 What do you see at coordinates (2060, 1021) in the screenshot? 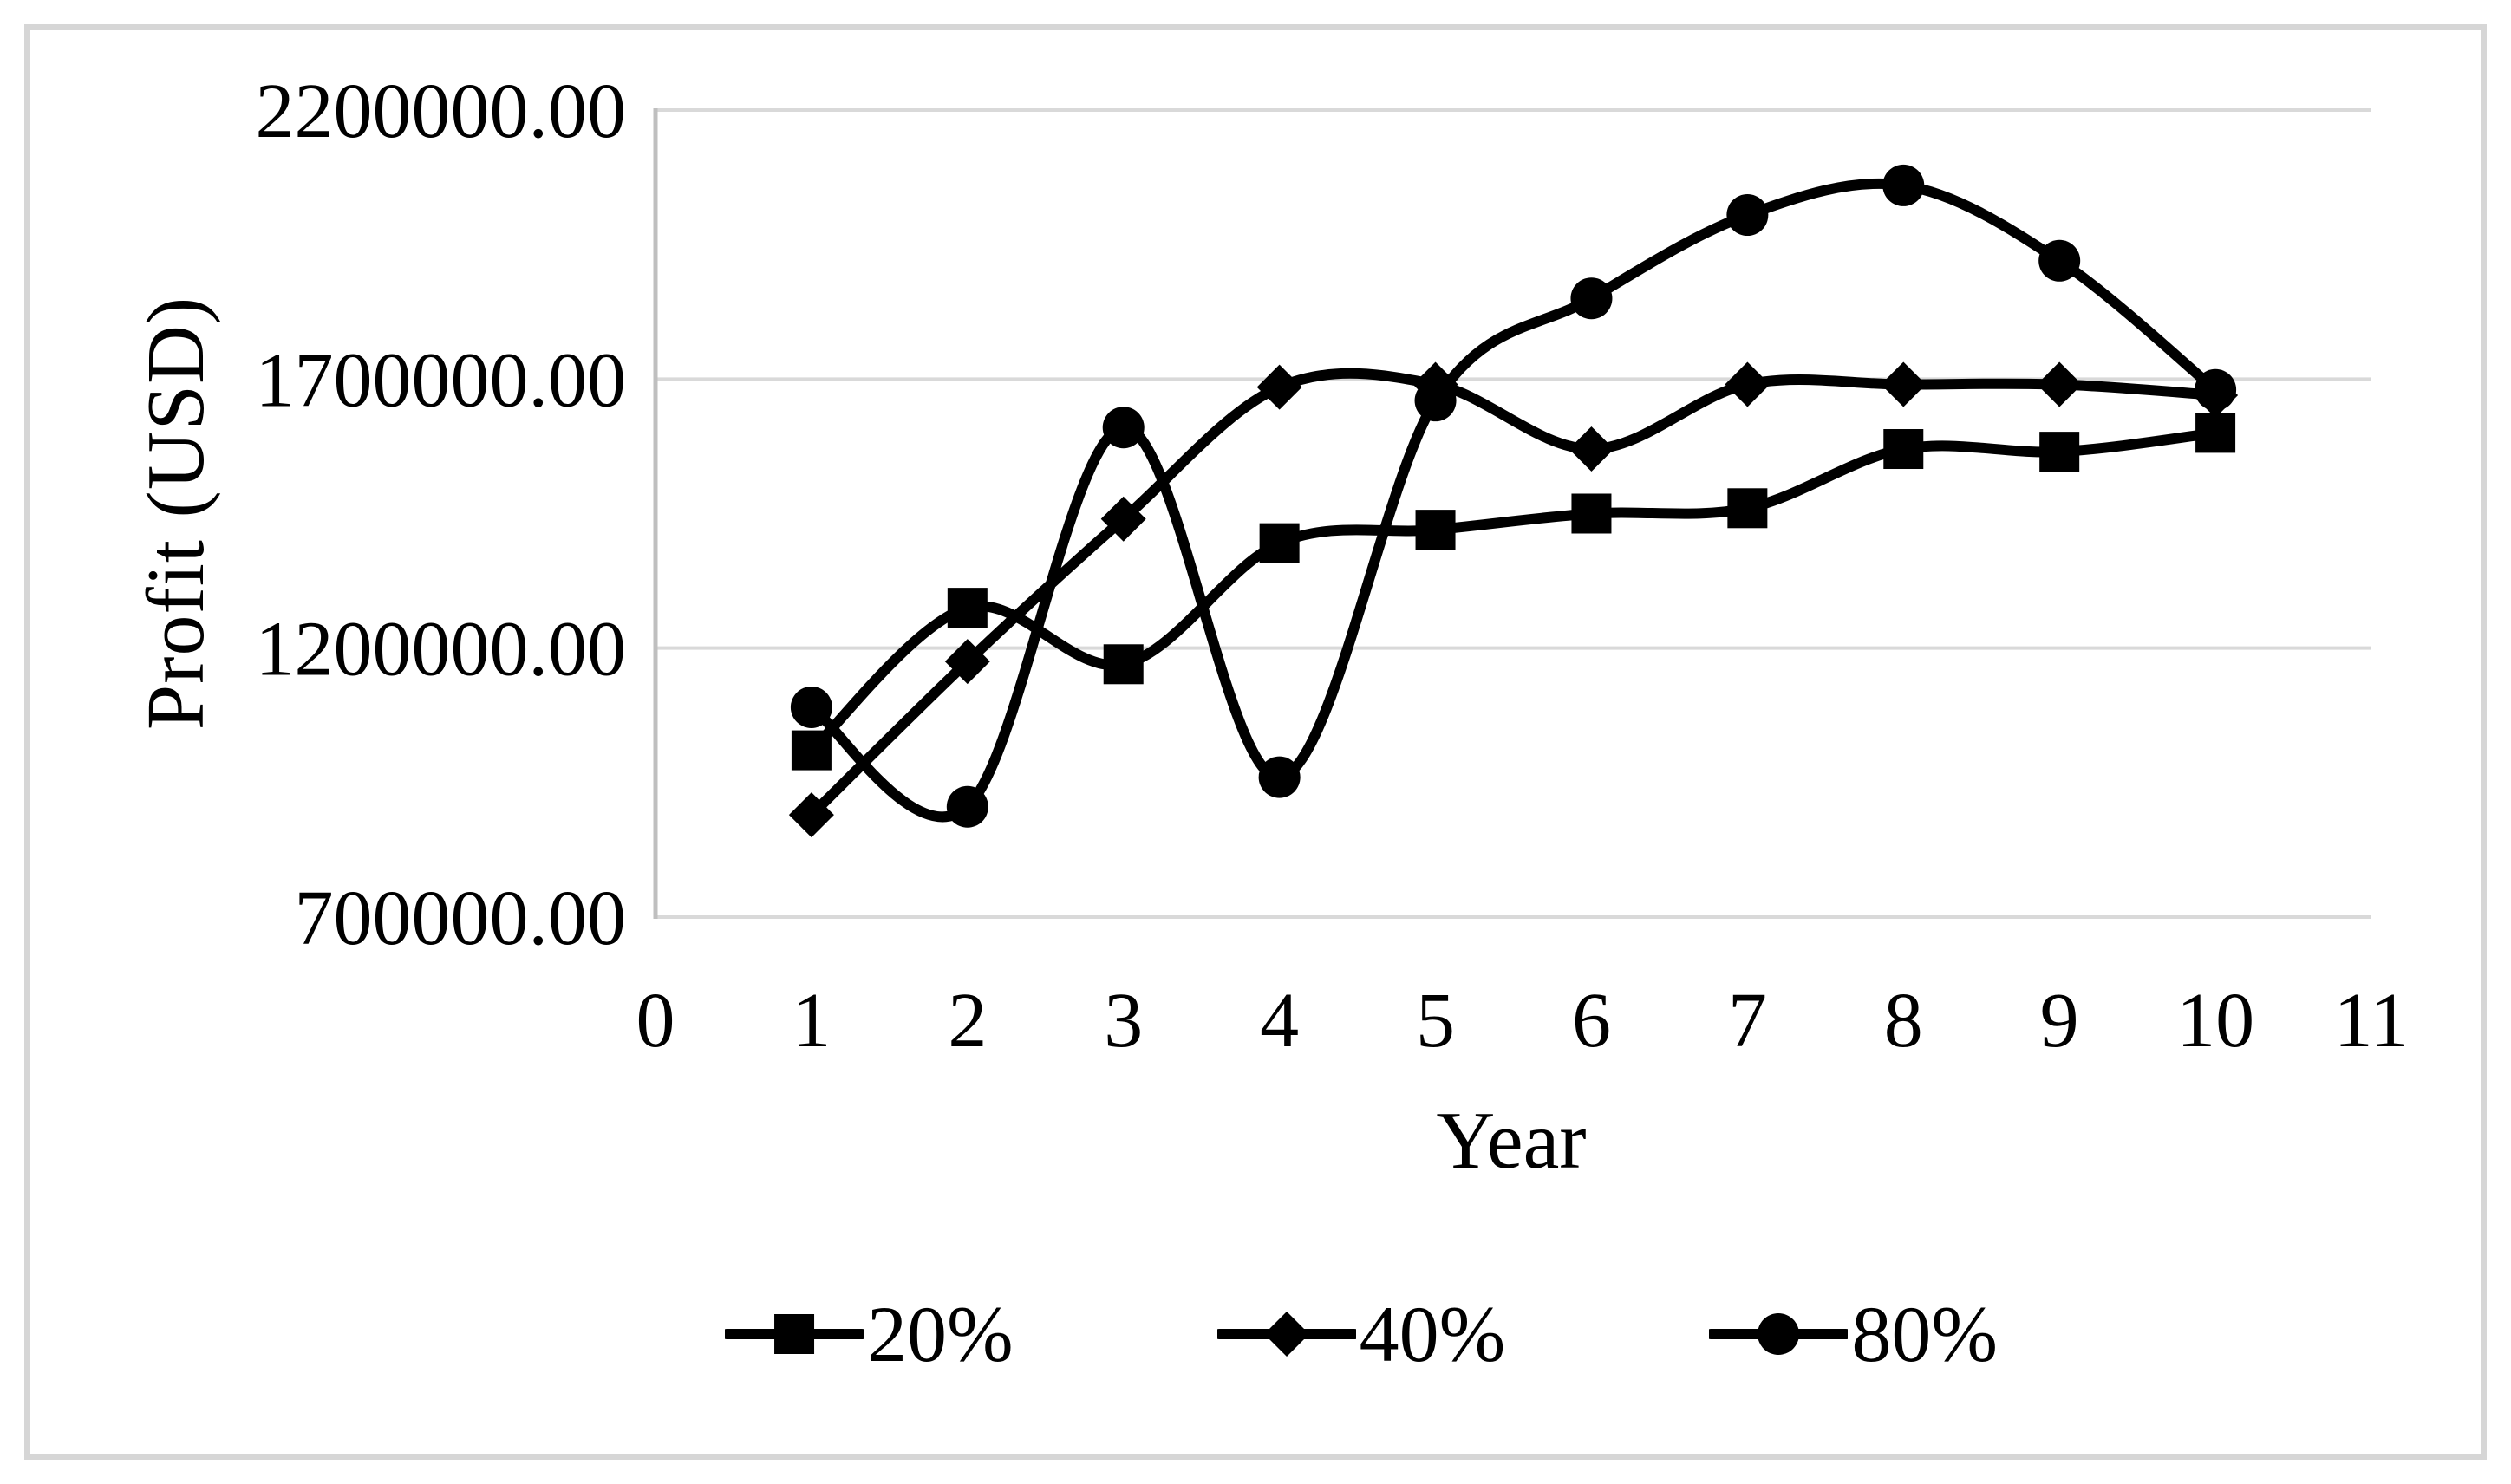
I see `x-tick-label: 9` at bounding box center [2060, 1021].